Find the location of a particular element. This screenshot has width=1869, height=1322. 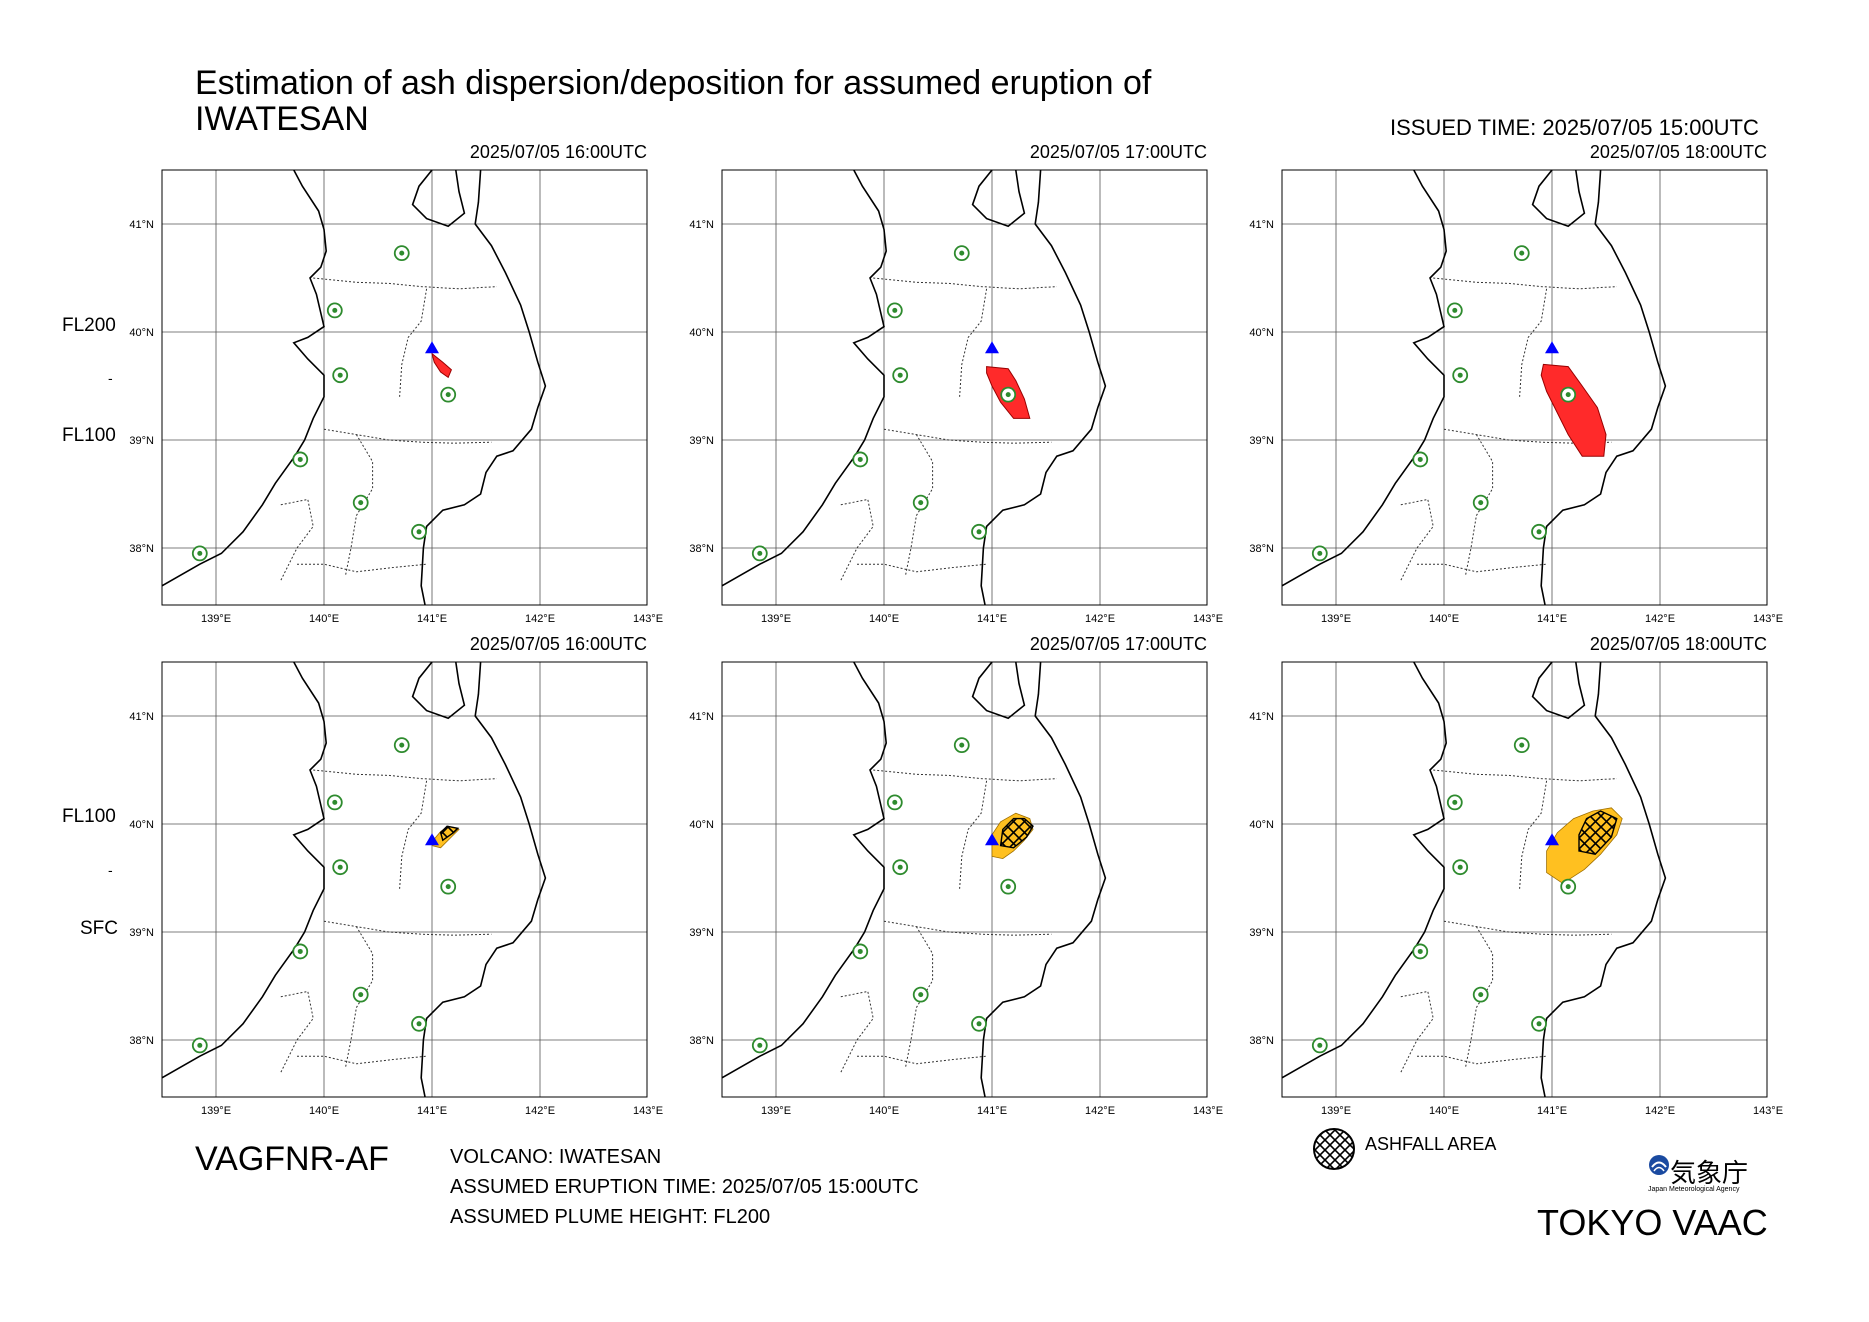

jma-name-en: Japan Meteorological Agency is located at coordinates (1694, 1189).